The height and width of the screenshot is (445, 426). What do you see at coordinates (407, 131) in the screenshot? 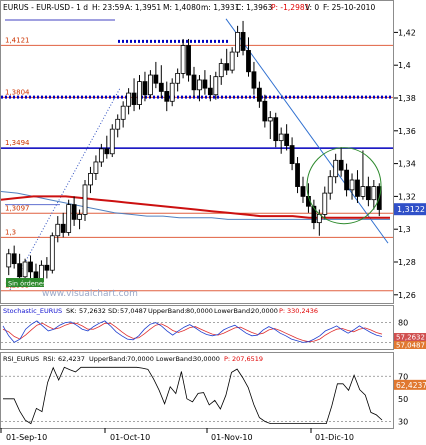
I see `price-tick-label: 1,36` at bounding box center [407, 131].